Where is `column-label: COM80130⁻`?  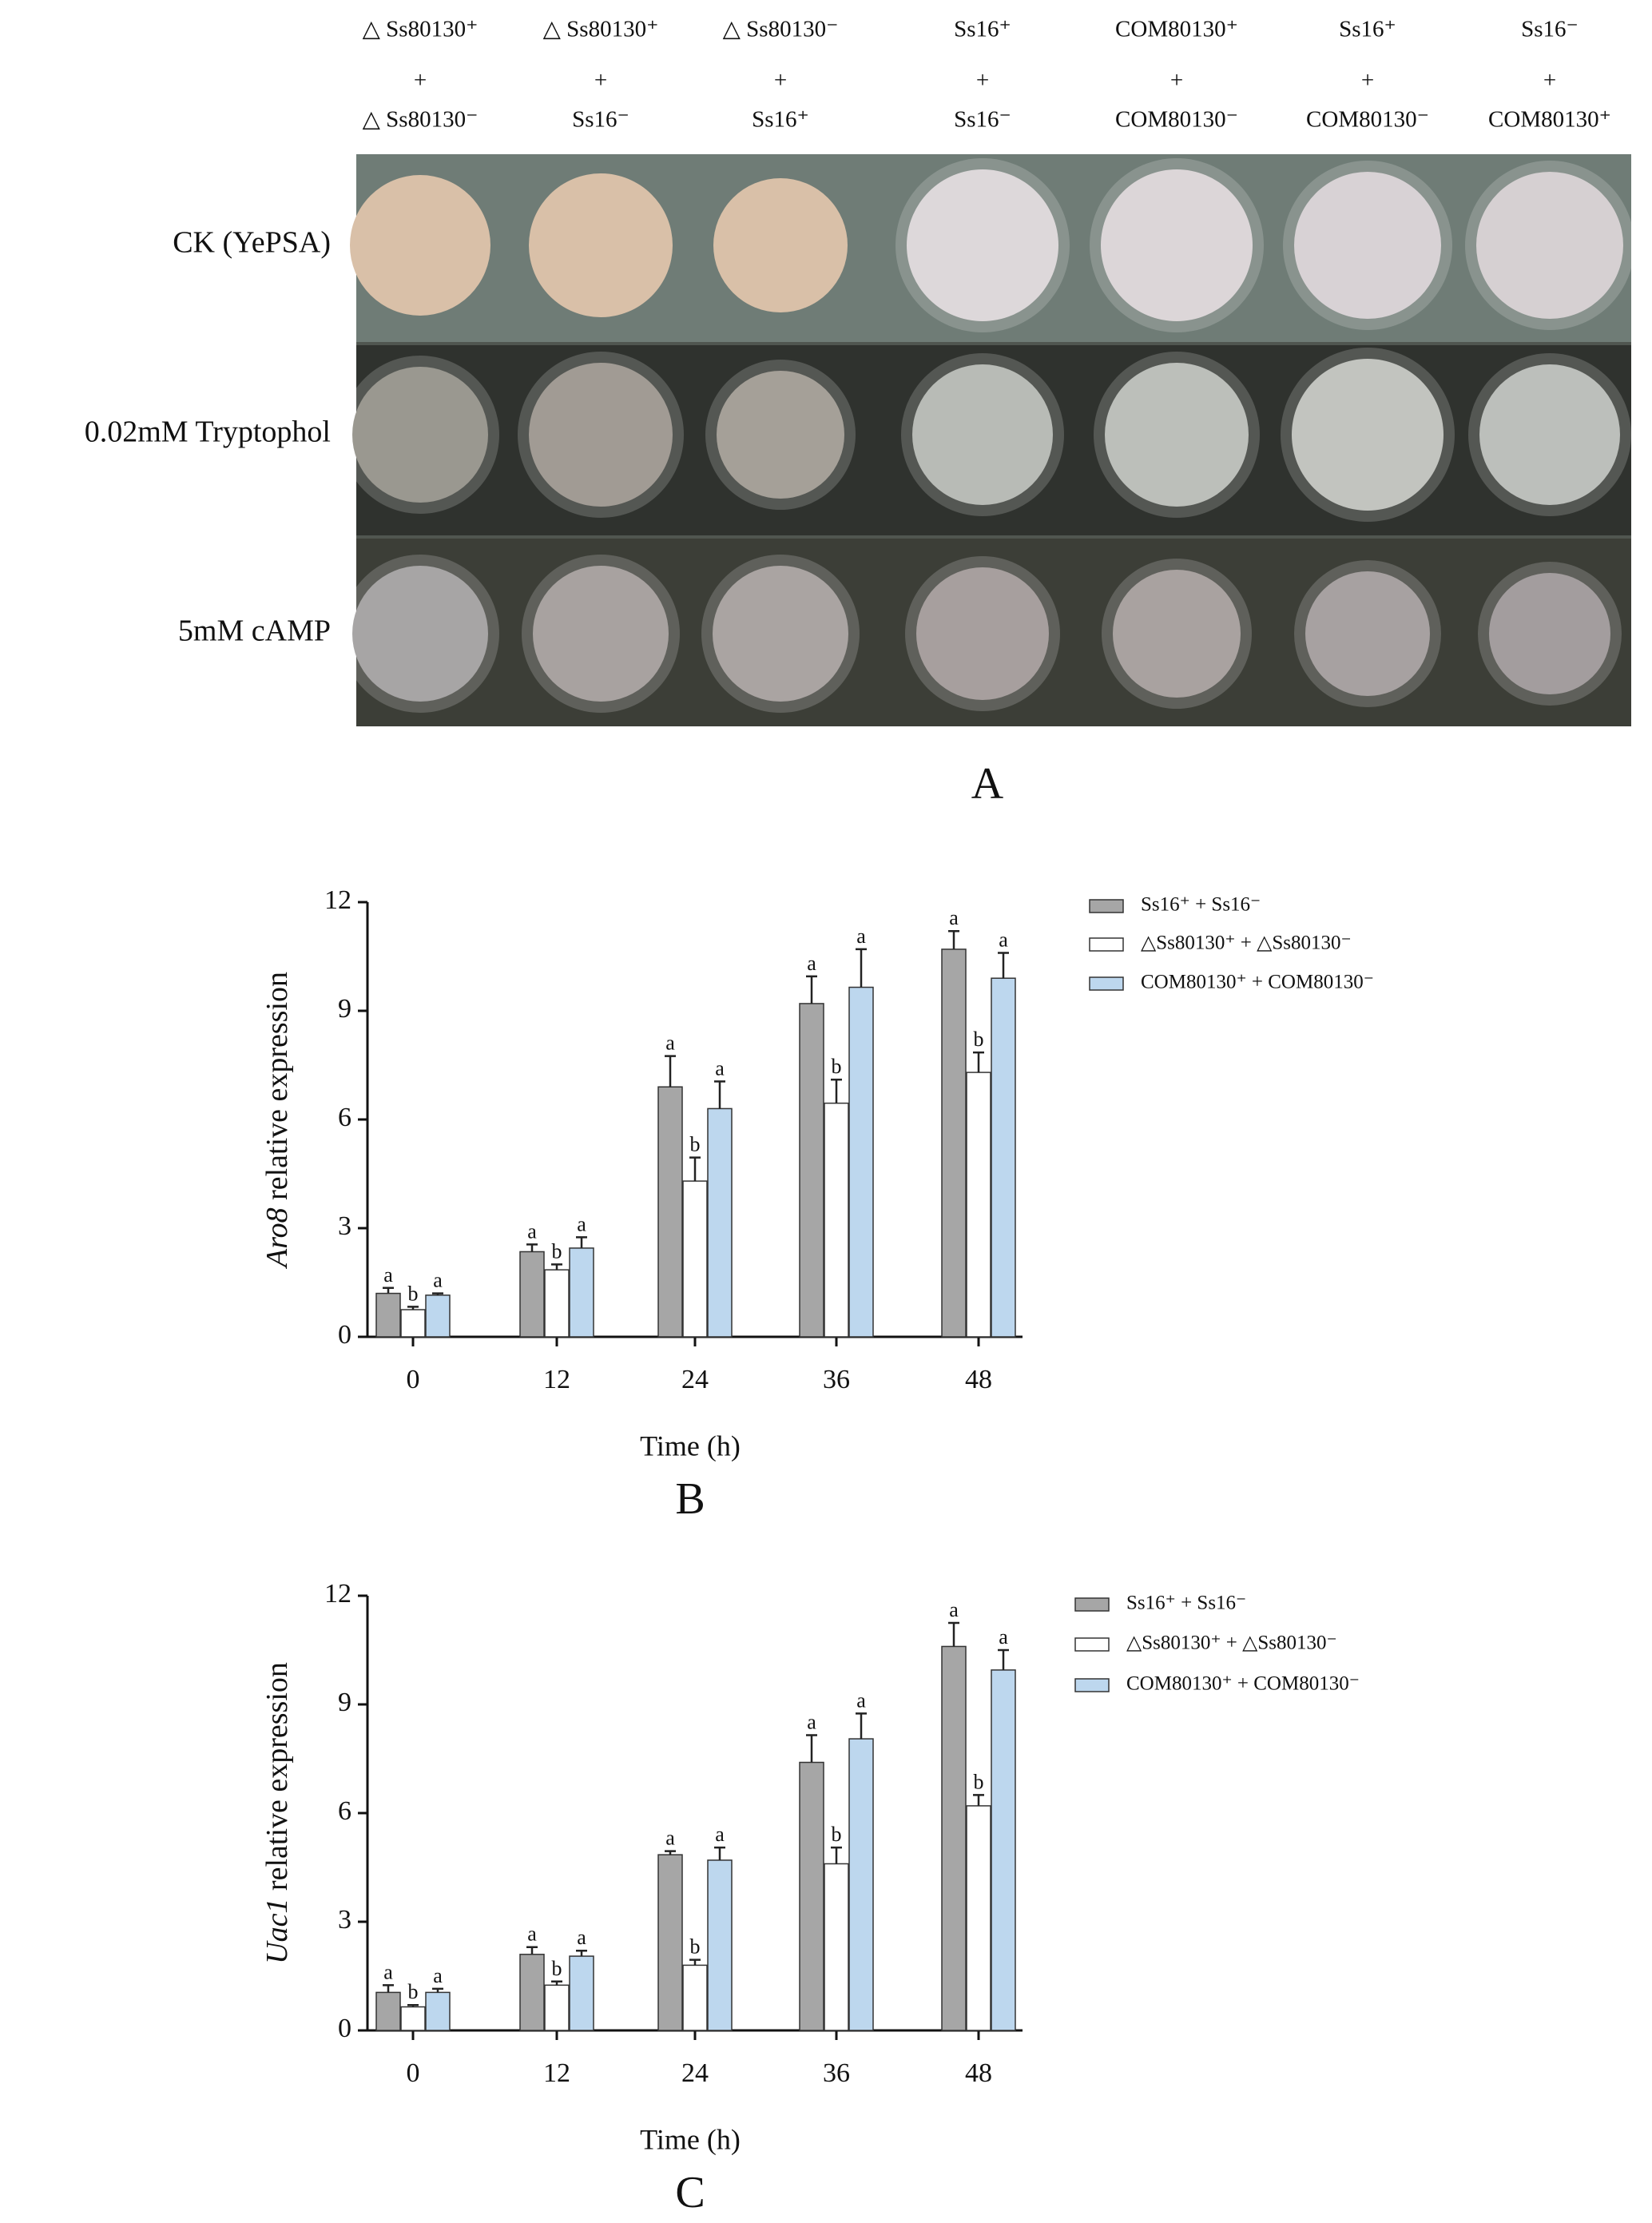
column-label: COM80130⁻ is located at coordinates (1367, 120).